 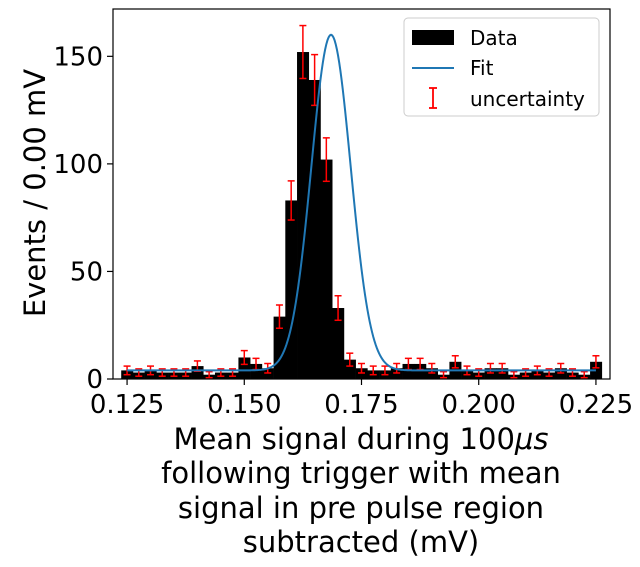 I want to click on x-axis-label-text: Mean signal during 100, so click(x=344, y=439).